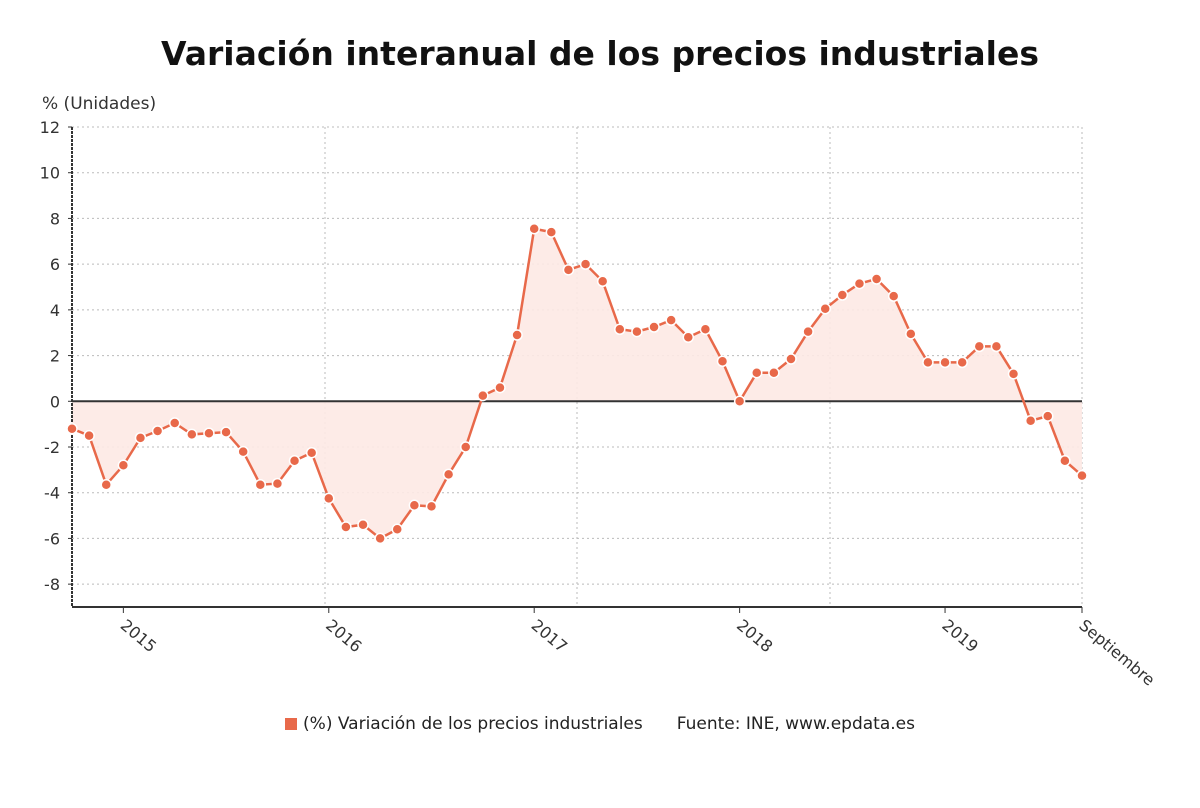 The image size is (1200, 808). Describe the element at coordinates (55, 356) in the screenshot. I see `y-tick-label: 2` at that location.